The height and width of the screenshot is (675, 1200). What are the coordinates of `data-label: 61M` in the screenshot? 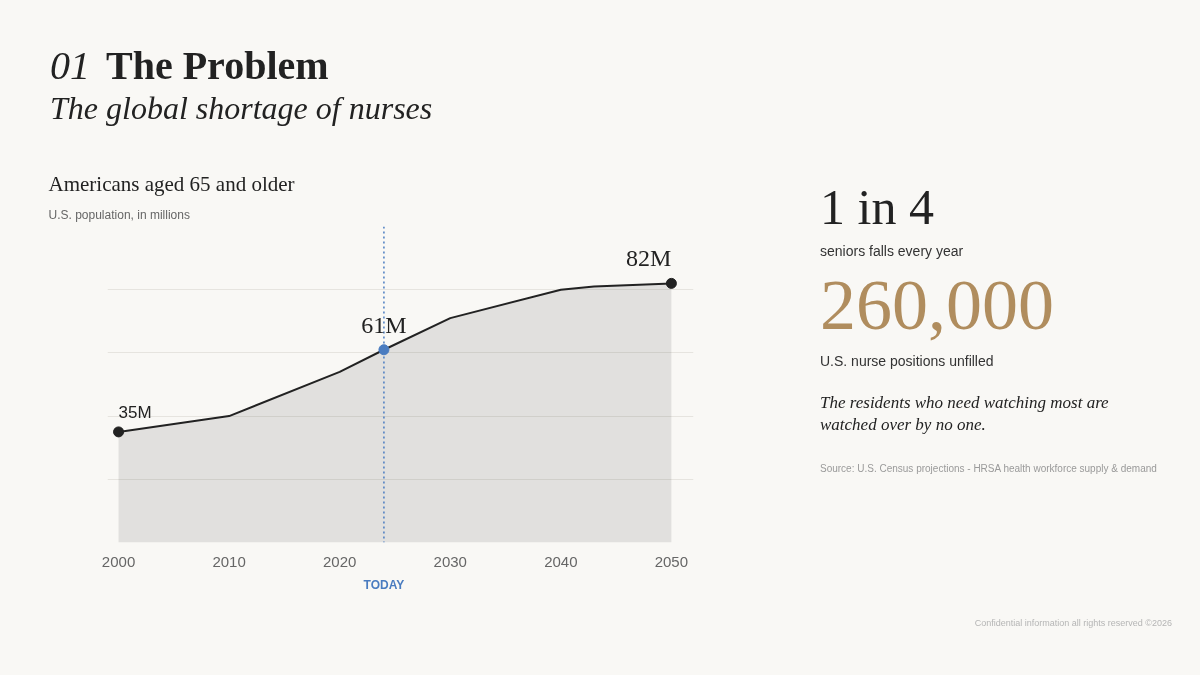 It's located at (384, 324).